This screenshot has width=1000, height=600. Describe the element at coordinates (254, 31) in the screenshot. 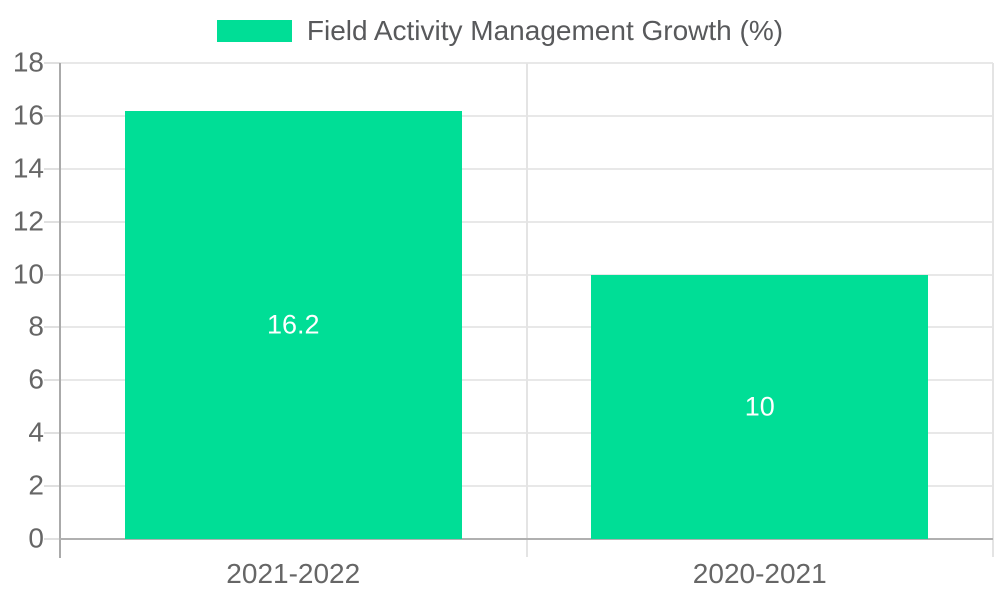

I see `legend-swatch` at that location.